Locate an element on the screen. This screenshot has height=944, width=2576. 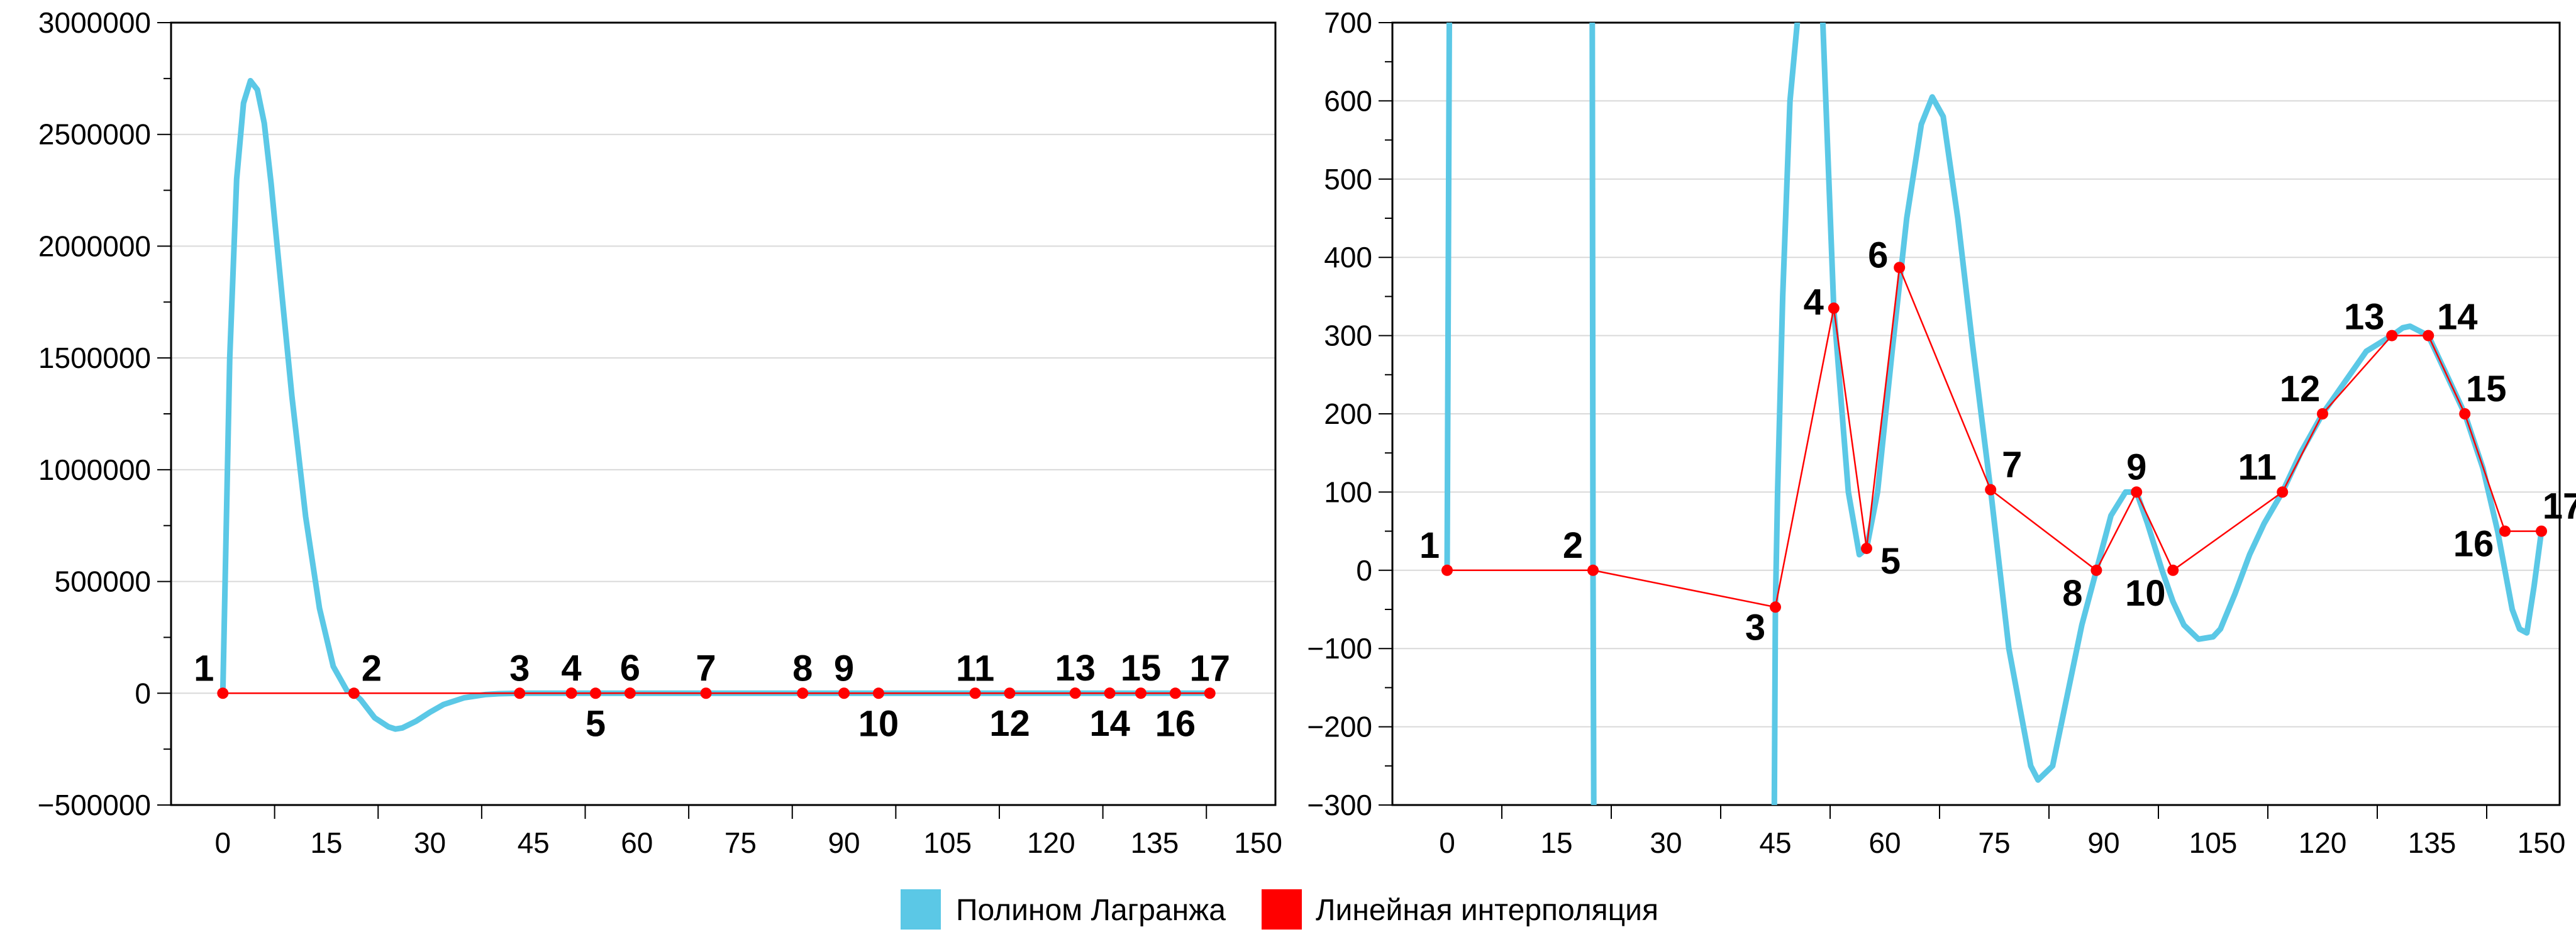
y-tick-label: 100 is located at coordinates (1348, 492).